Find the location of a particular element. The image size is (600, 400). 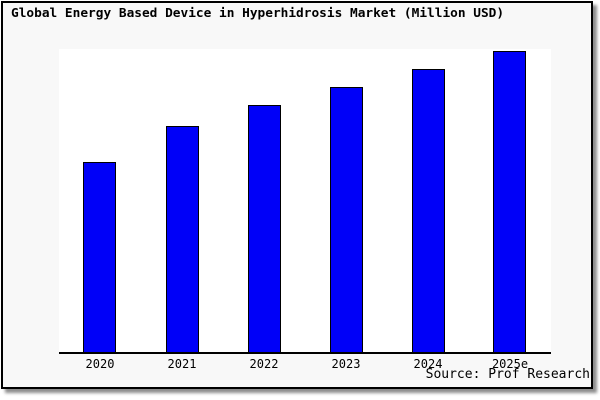

x-tick-label-2022: 2022 is located at coordinates (264, 364).